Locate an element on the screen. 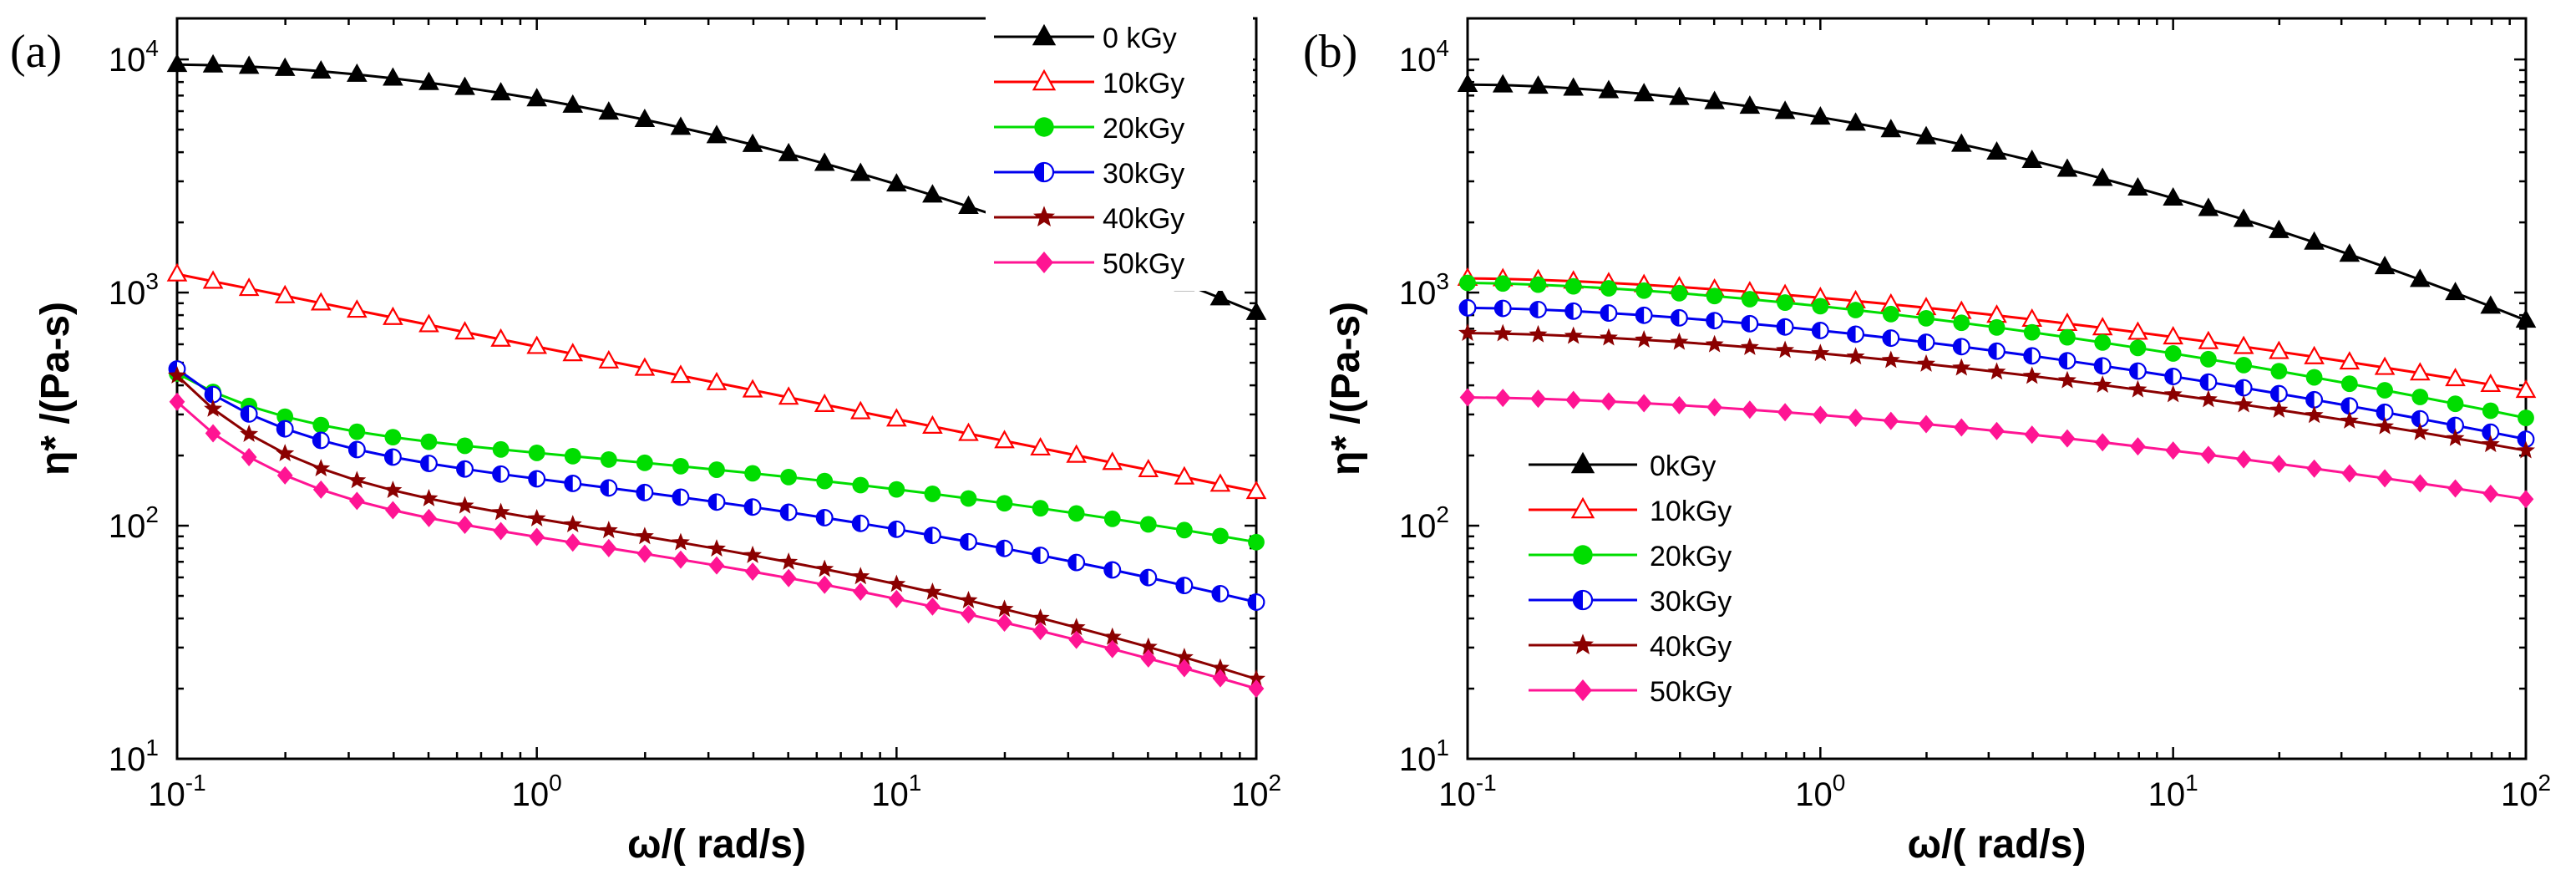  y-tick-label: 10⁴ is located at coordinates (134, 57).